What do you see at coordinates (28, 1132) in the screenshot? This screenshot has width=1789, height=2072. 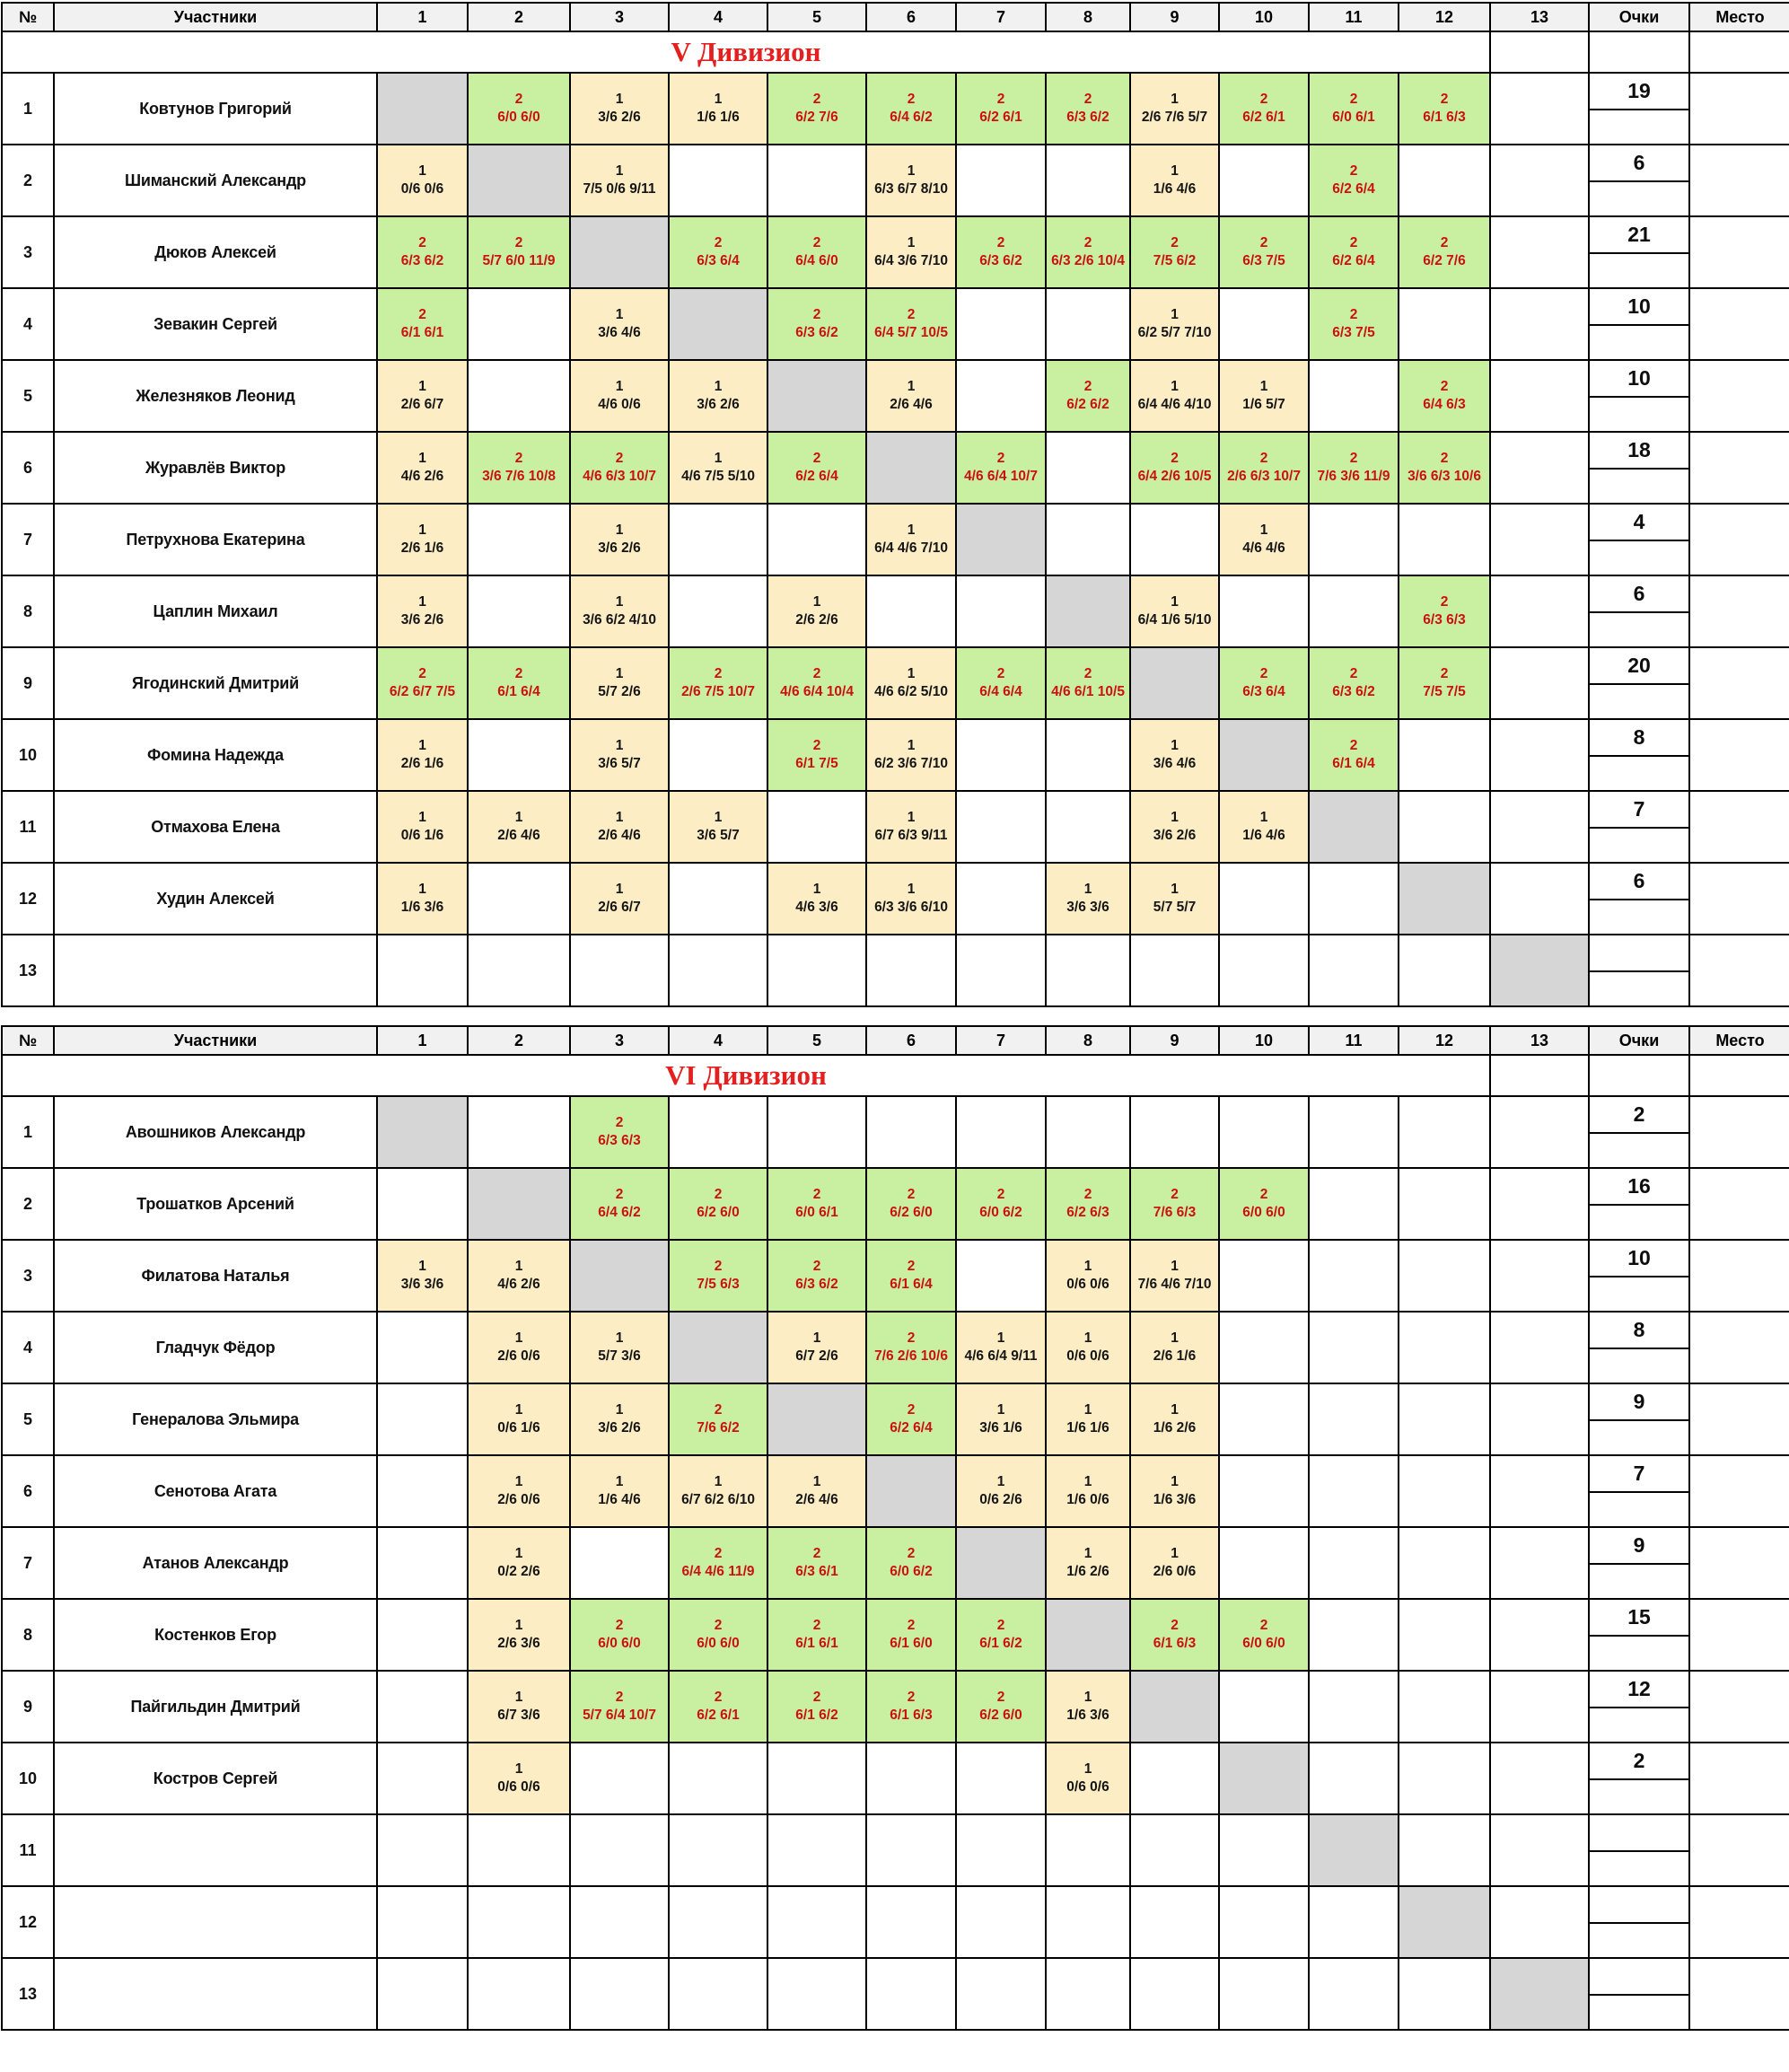 I see `row-number-cell: 1` at bounding box center [28, 1132].